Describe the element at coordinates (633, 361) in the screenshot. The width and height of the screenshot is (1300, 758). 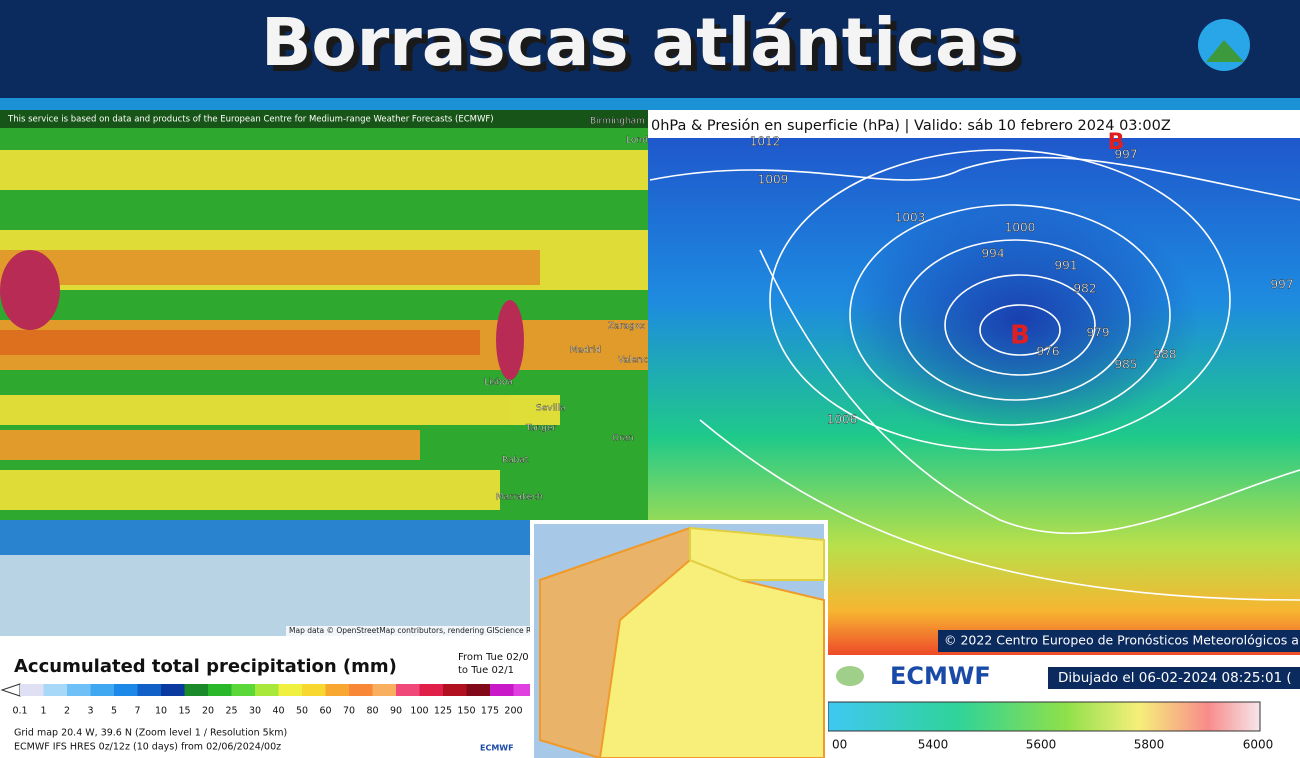
I see `city-label: Valenc` at that location.